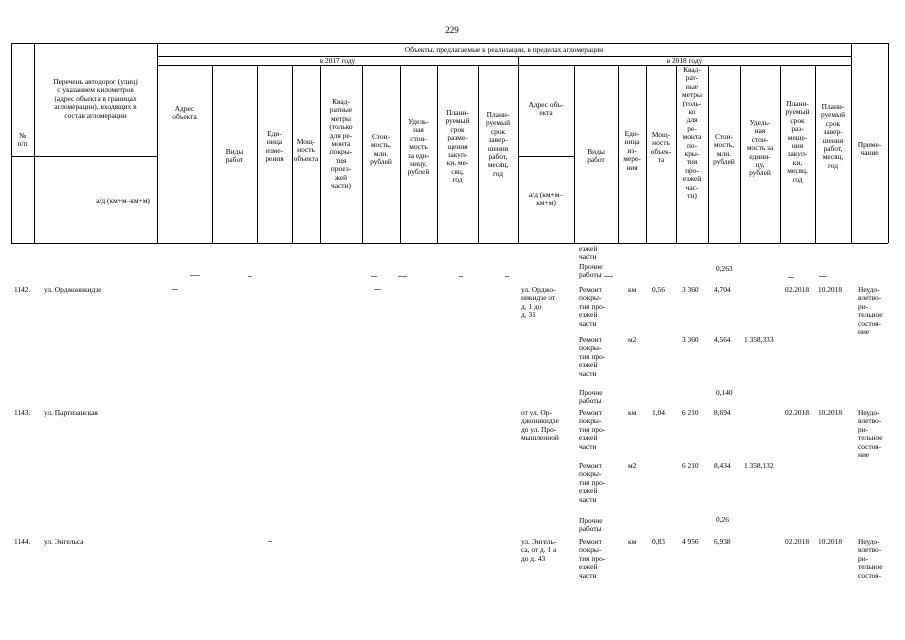  Describe the element at coordinates (690, 541) in the screenshot. I see `area: 4 956` at that location.